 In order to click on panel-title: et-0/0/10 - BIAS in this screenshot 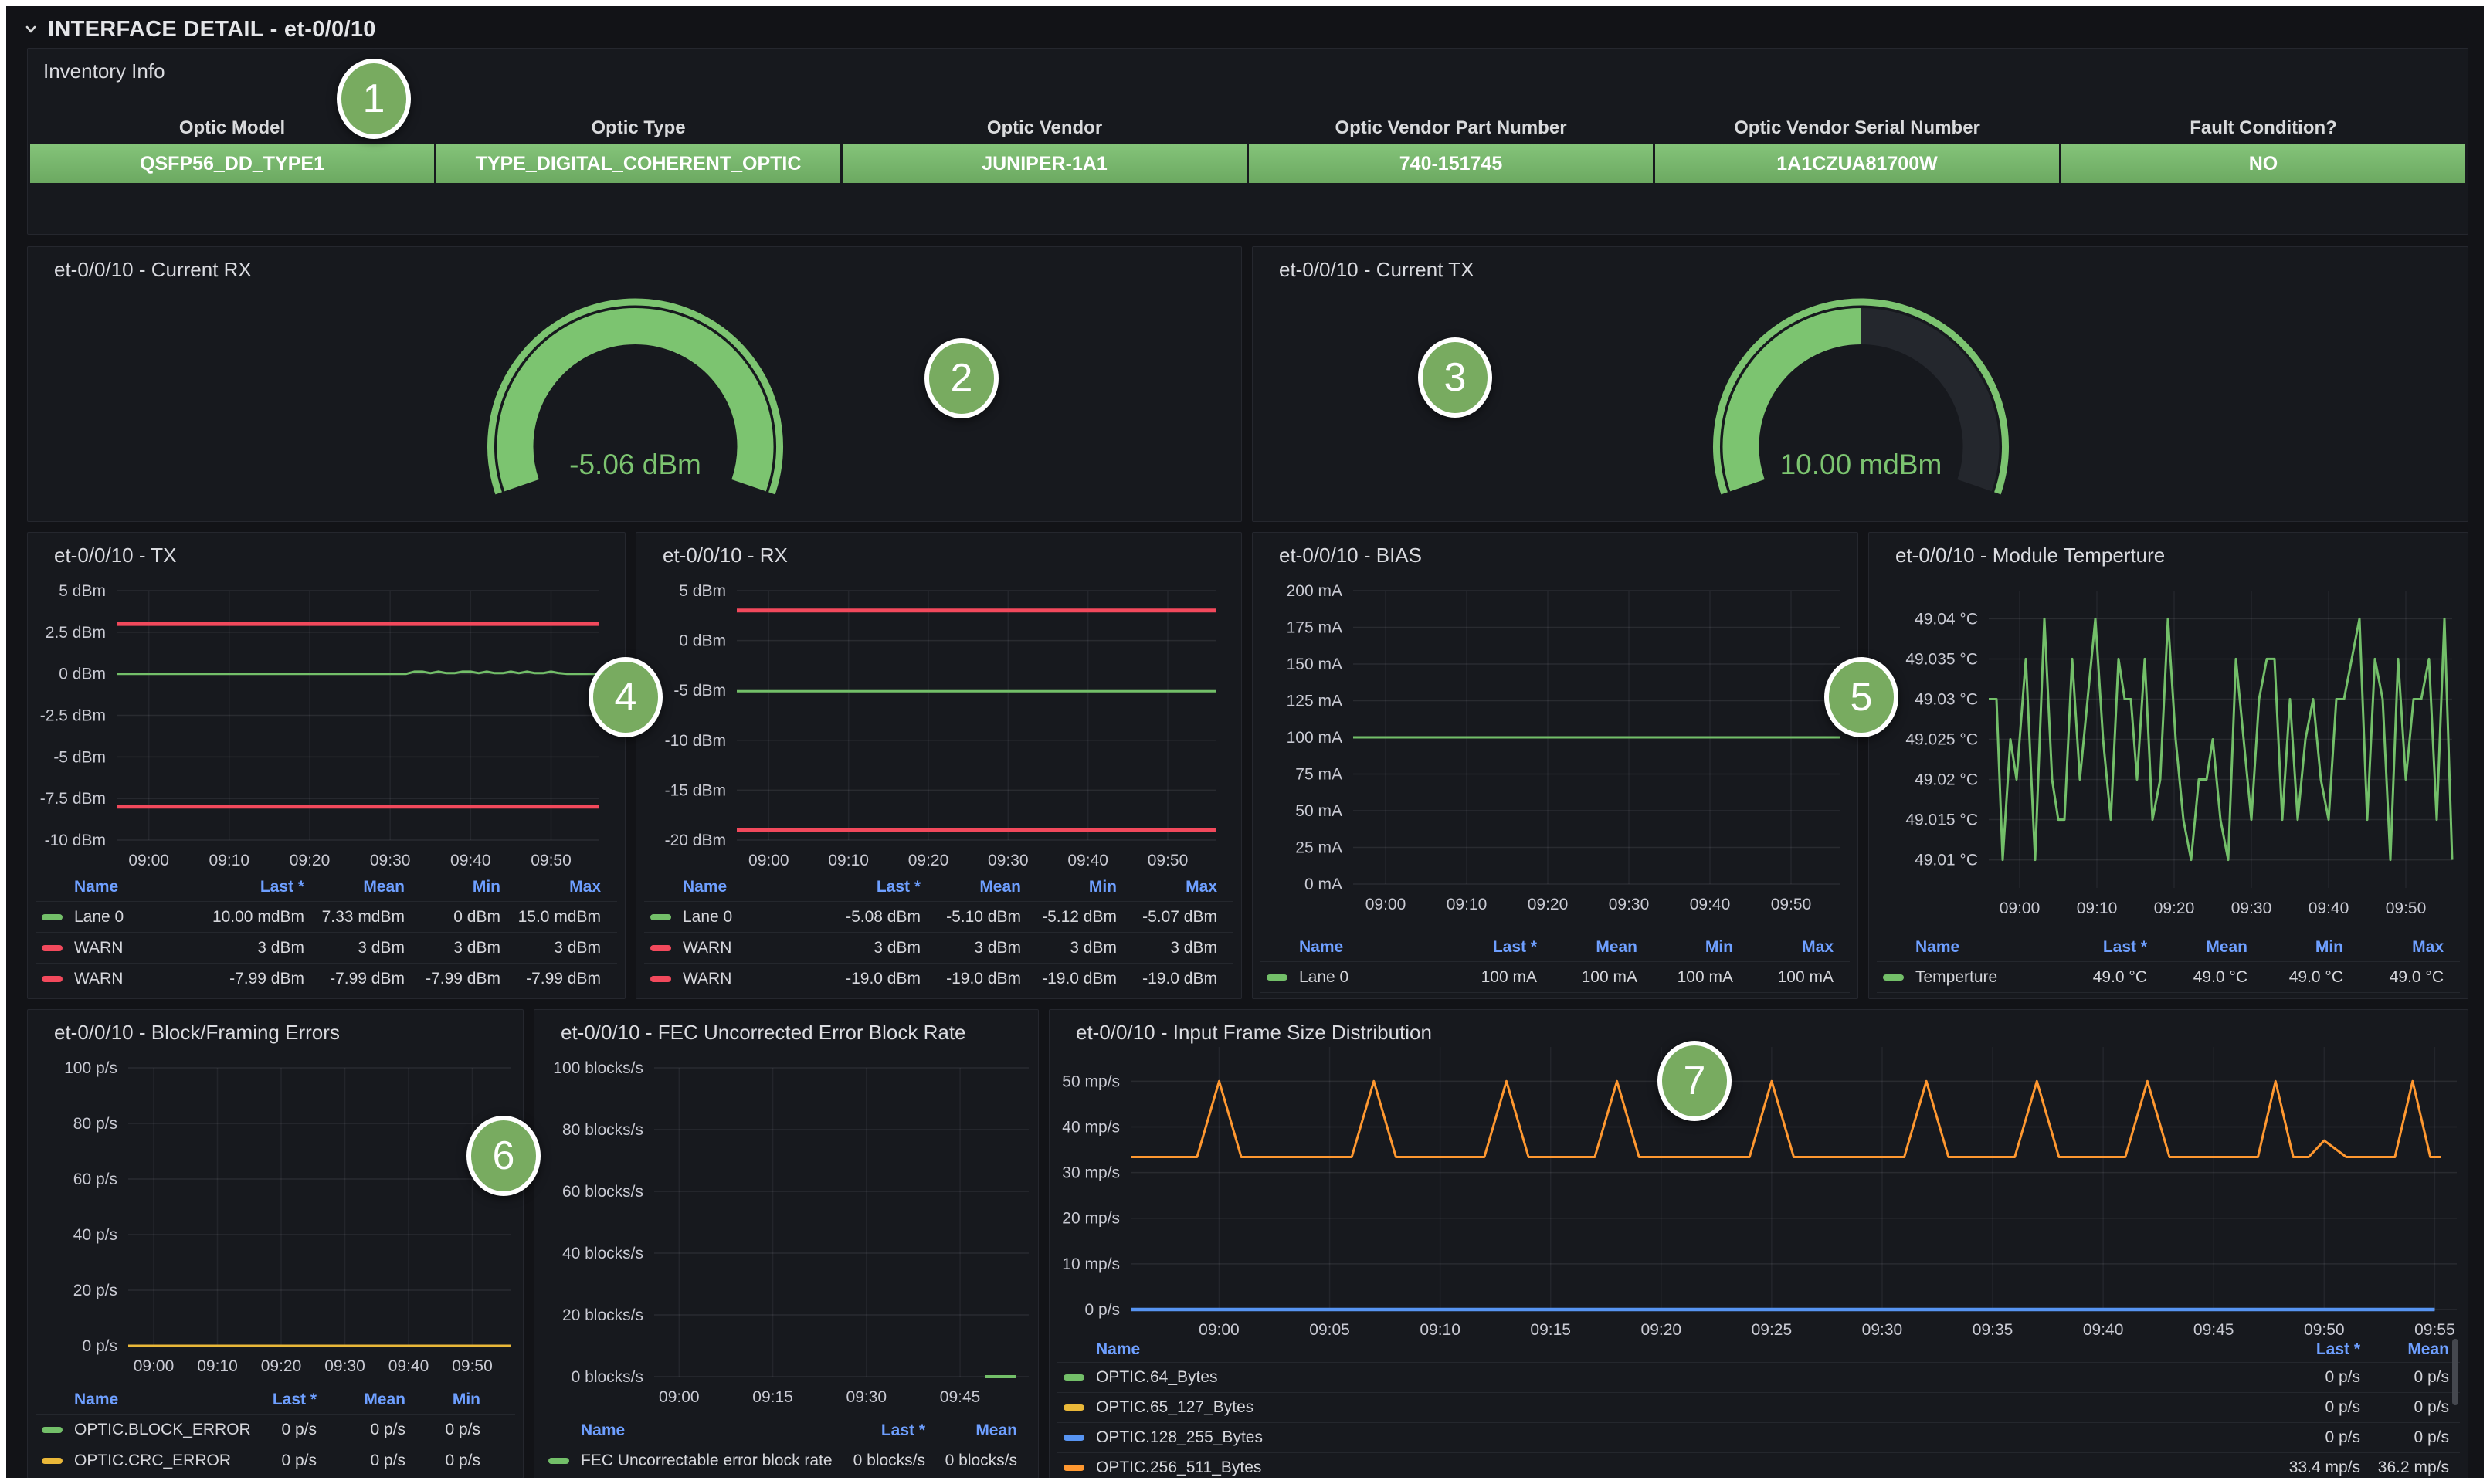, I will do `click(1350, 555)`.